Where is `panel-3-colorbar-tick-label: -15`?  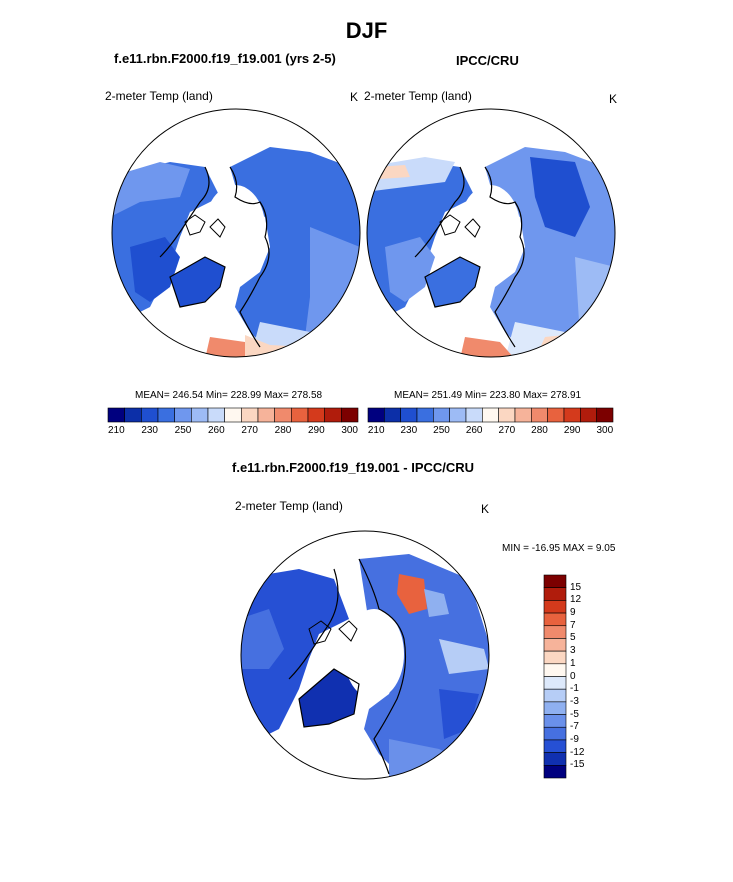 panel-3-colorbar-tick-label: -15 is located at coordinates (577, 765).